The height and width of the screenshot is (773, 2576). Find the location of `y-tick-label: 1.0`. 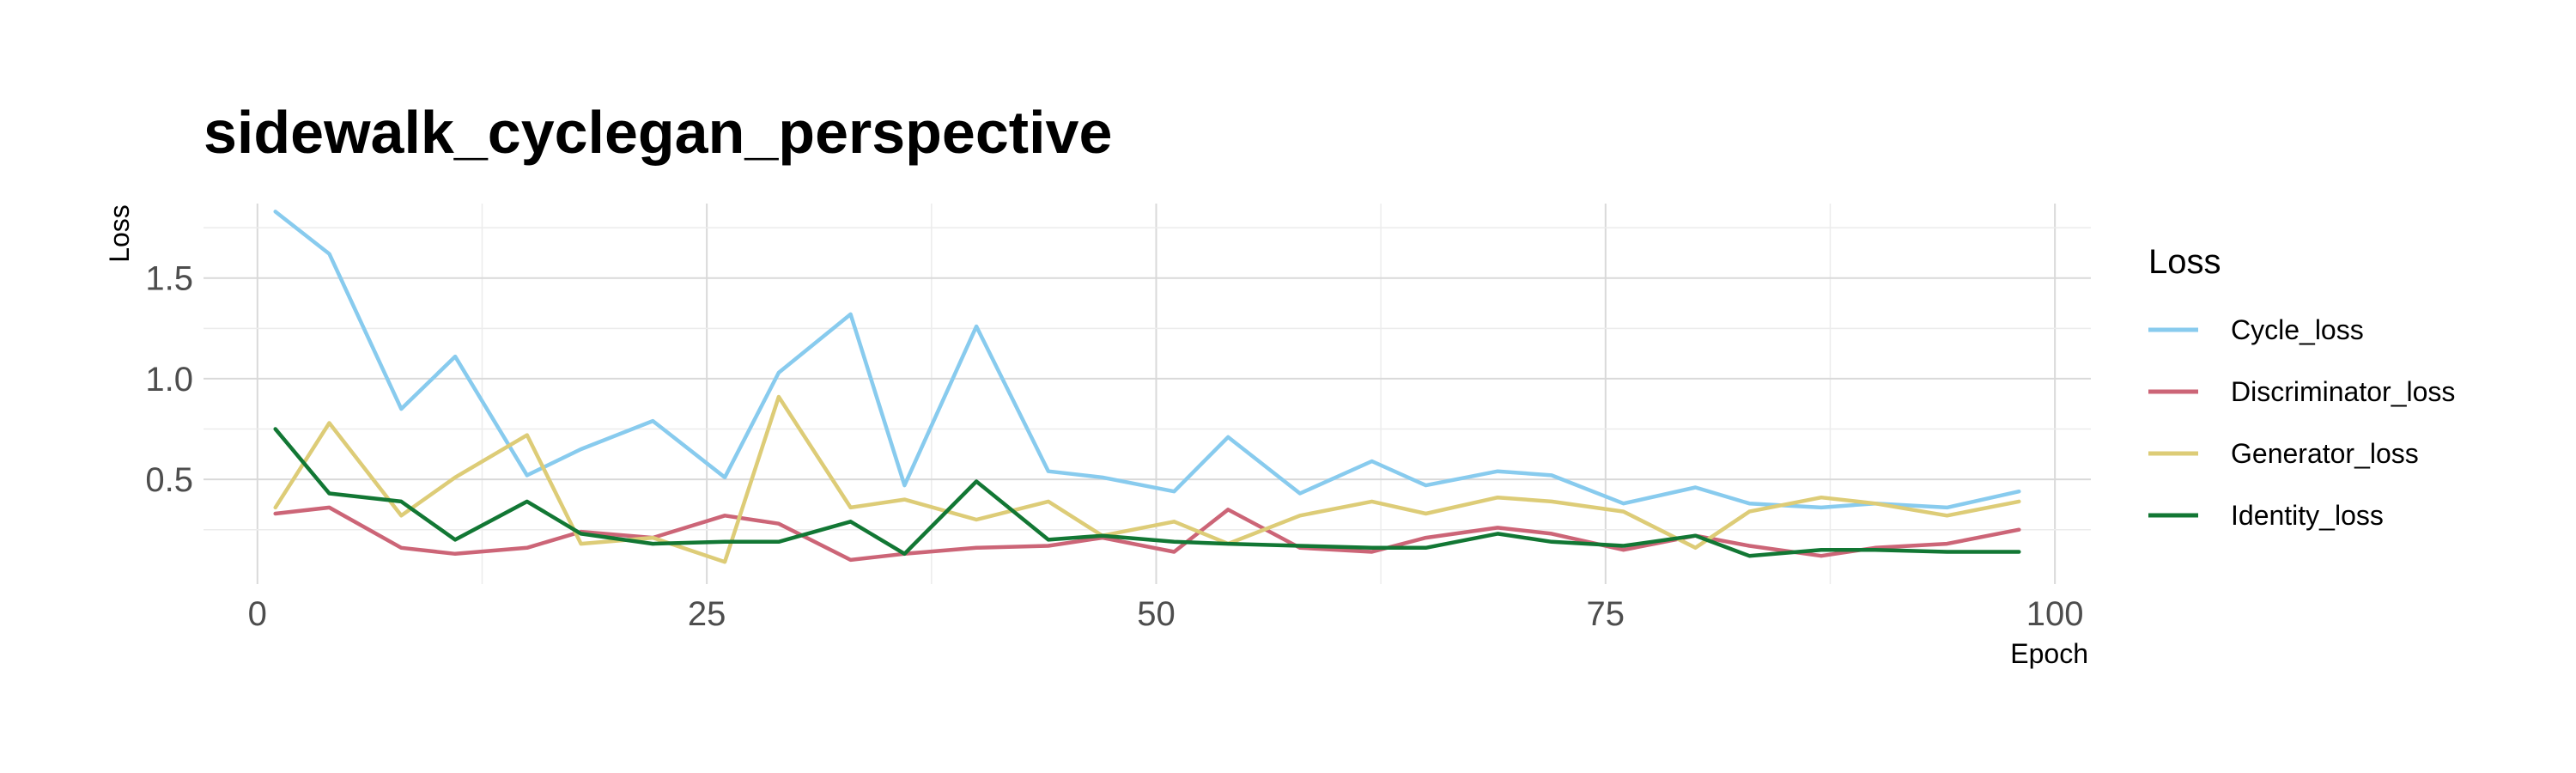

y-tick-label: 1.0 is located at coordinates (169, 380).